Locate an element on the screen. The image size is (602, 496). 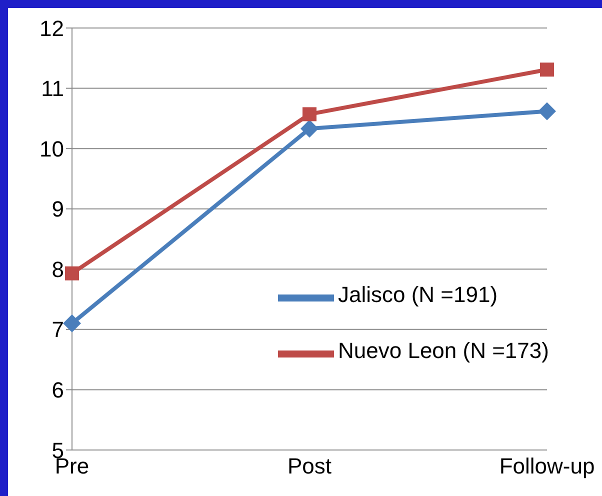
y-tick-label: 6 is located at coordinates (58, 390).